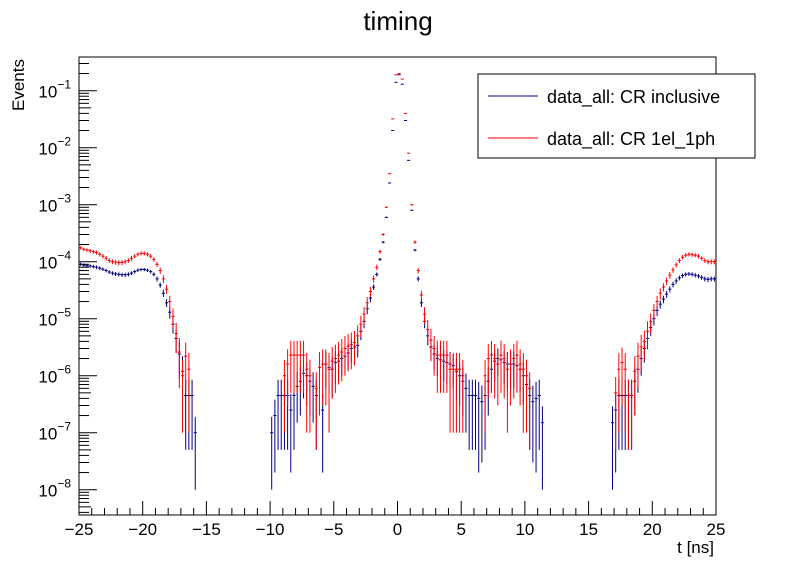 The width and height of the screenshot is (796, 572). What do you see at coordinates (54, 90) in the screenshot?
I see `y-tick-label: 10⁻¹` at bounding box center [54, 90].